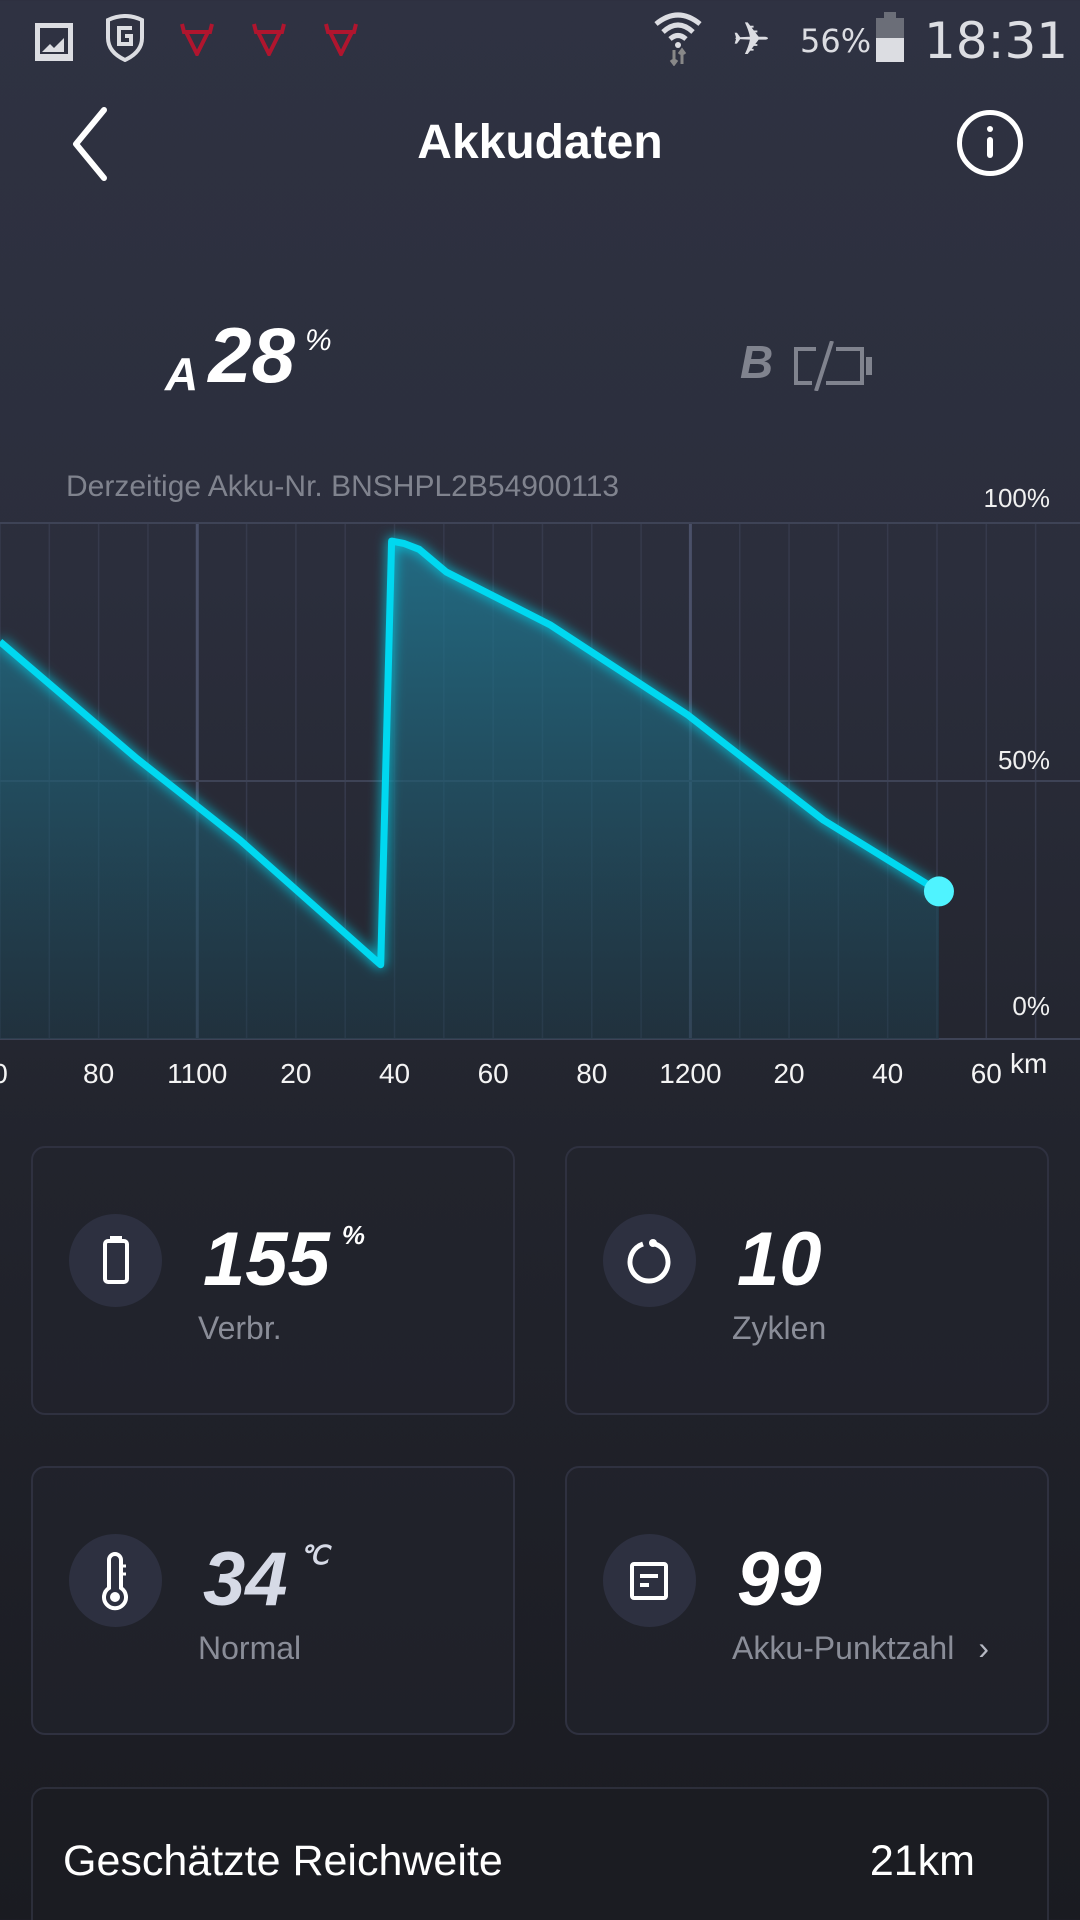  What do you see at coordinates (779, 1328) in the screenshot?
I see `stat-label: Zyklen` at bounding box center [779, 1328].